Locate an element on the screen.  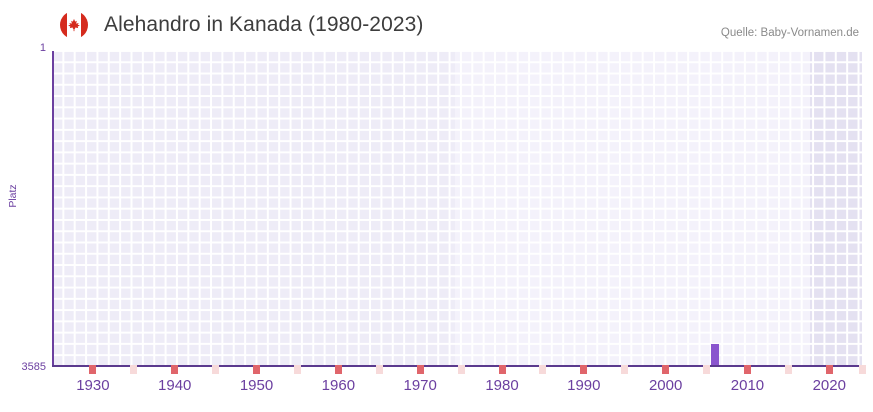
maple-leaf-icon is located at coordinates (74, 25).